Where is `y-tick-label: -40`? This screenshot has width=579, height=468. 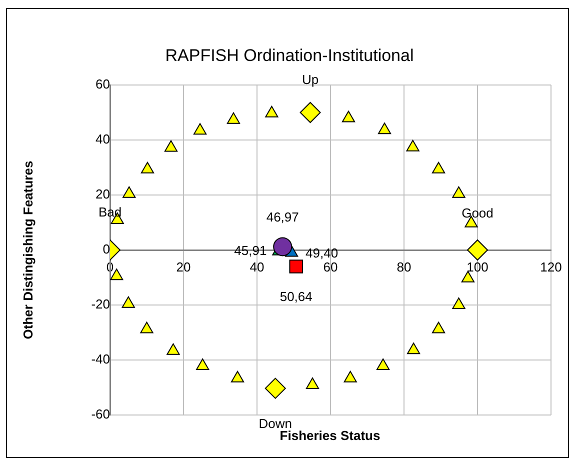 y-tick-label: -40 is located at coordinates (100, 359).